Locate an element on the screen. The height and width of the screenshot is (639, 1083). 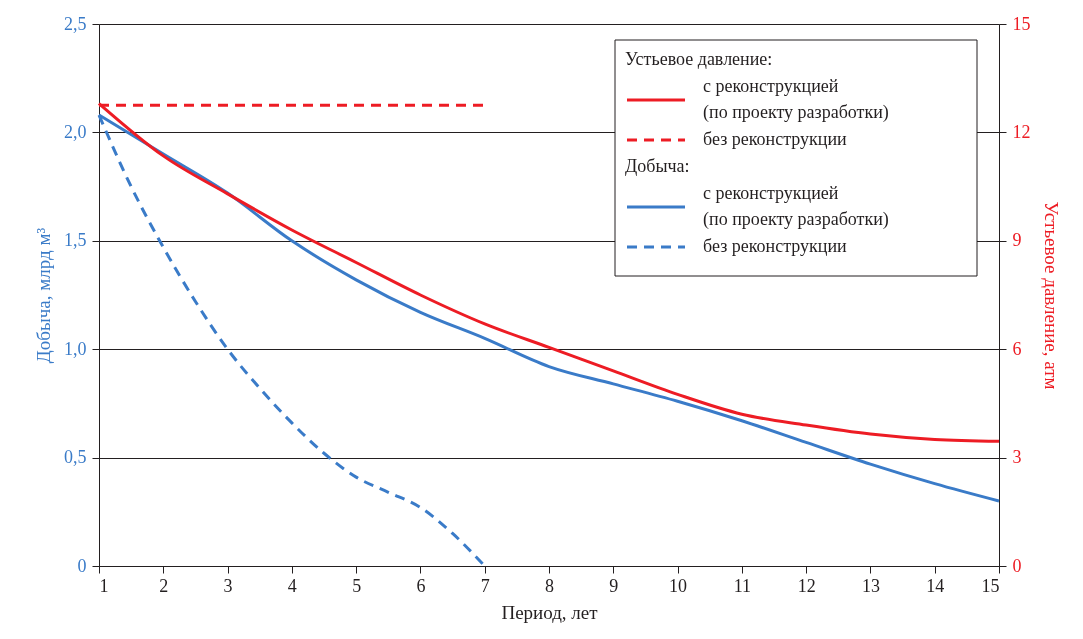
y2-tick-label: 9 is located at coordinates (1017, 240).